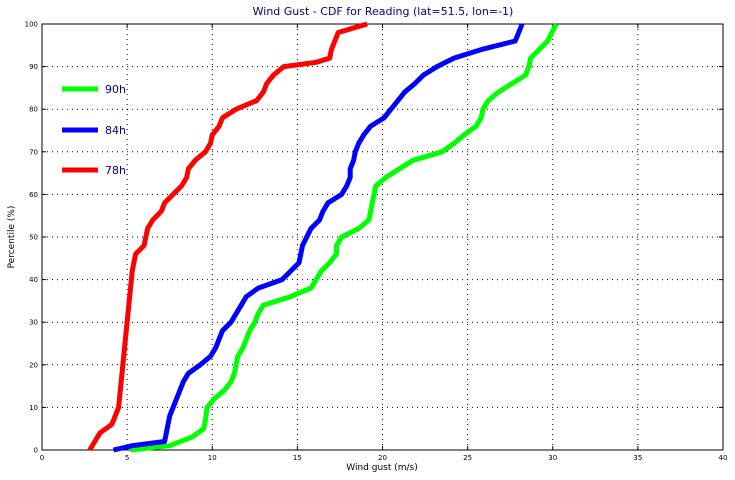 This screenshot has width=735, height=480. I want to click on legend-label-84h: 84h, so click(115, 130).